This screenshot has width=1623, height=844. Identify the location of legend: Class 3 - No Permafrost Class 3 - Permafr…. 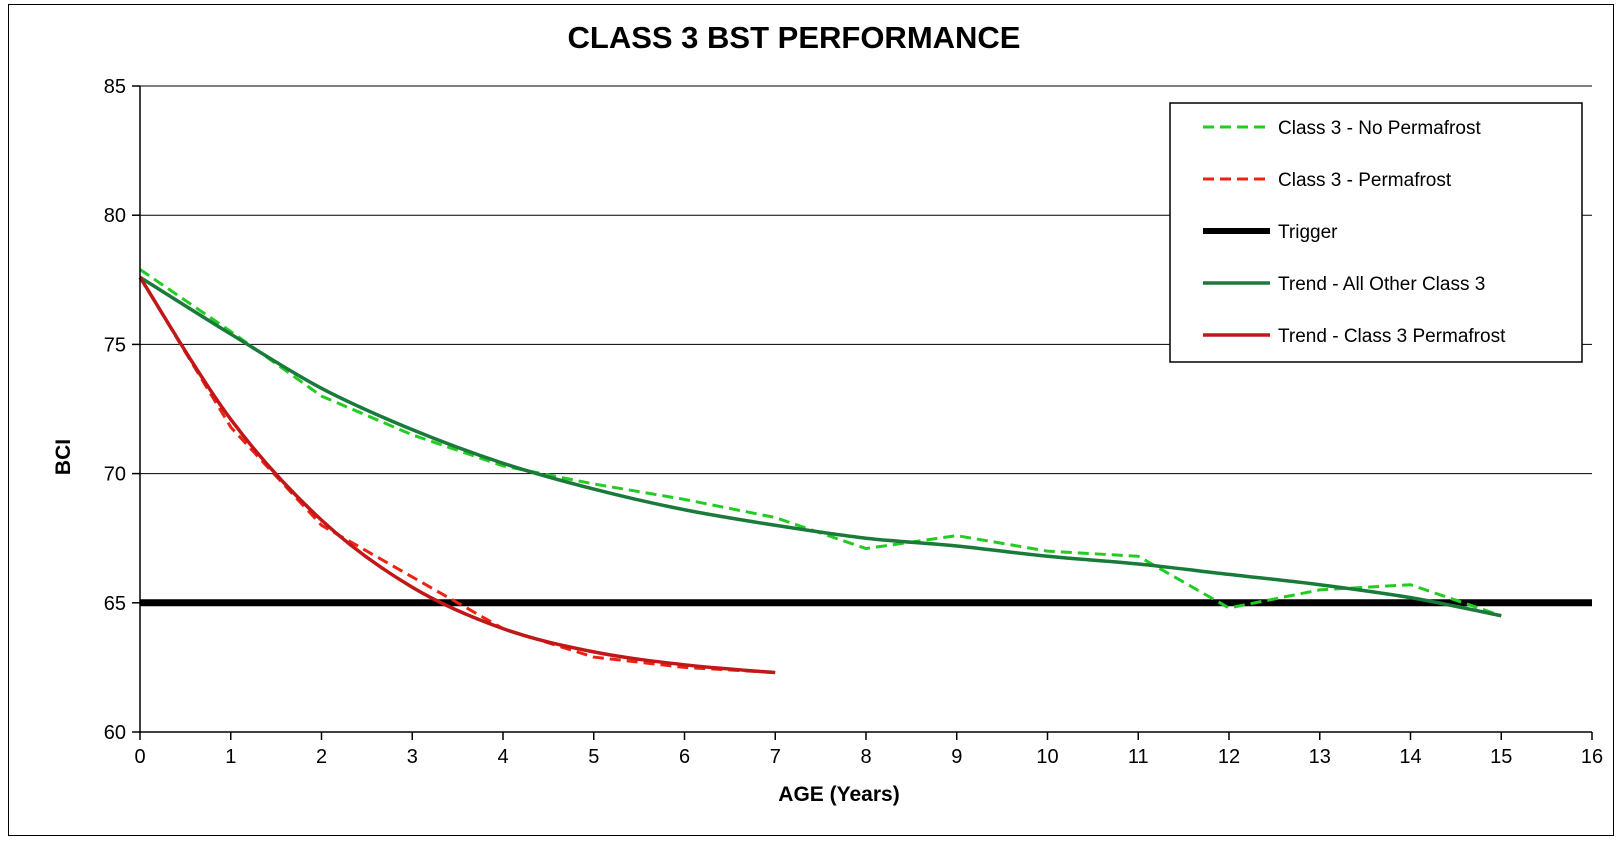
(1376, 232).